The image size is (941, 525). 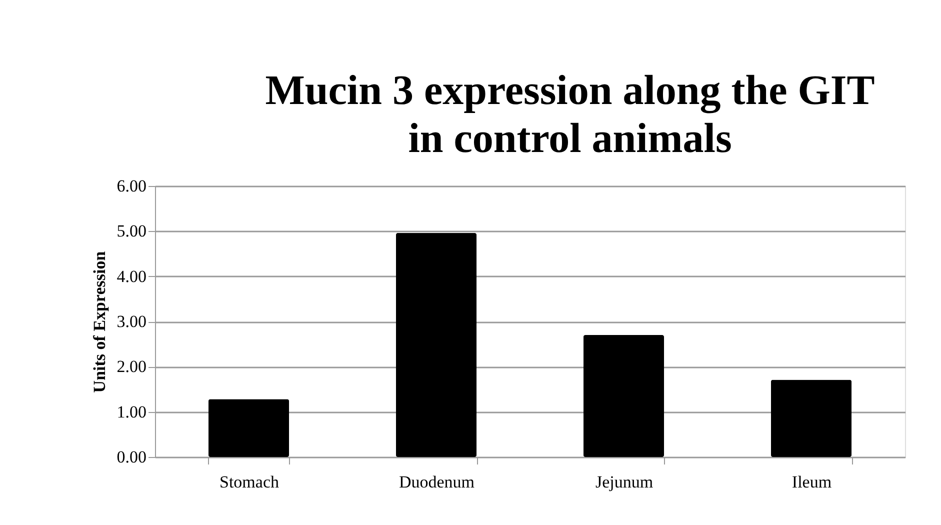 What do you see at coordinates (624, 482) in the screenshot?
I see `x-tick-label: Jejunum` at bounding box center [624, 482].